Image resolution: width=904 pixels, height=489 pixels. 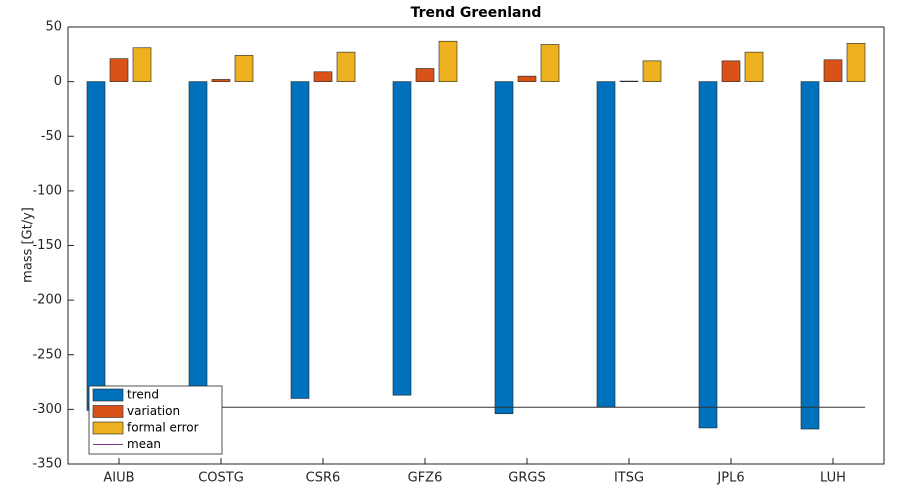 What do you see at coordinates (47, 300) in the screenshot?
I see `y-tick-label: -200` at bounding box center [47, 300].